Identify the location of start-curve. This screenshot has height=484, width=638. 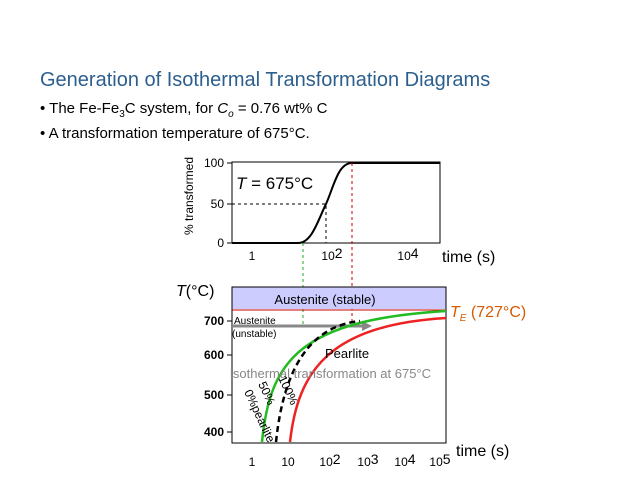
(353, 376).